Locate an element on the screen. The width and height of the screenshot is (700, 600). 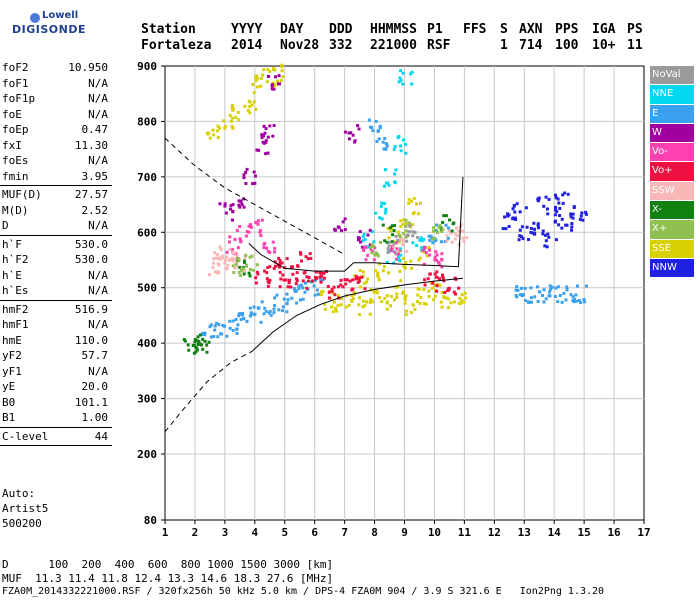
param-value: 1.00 is located at coordinates (95, 417).